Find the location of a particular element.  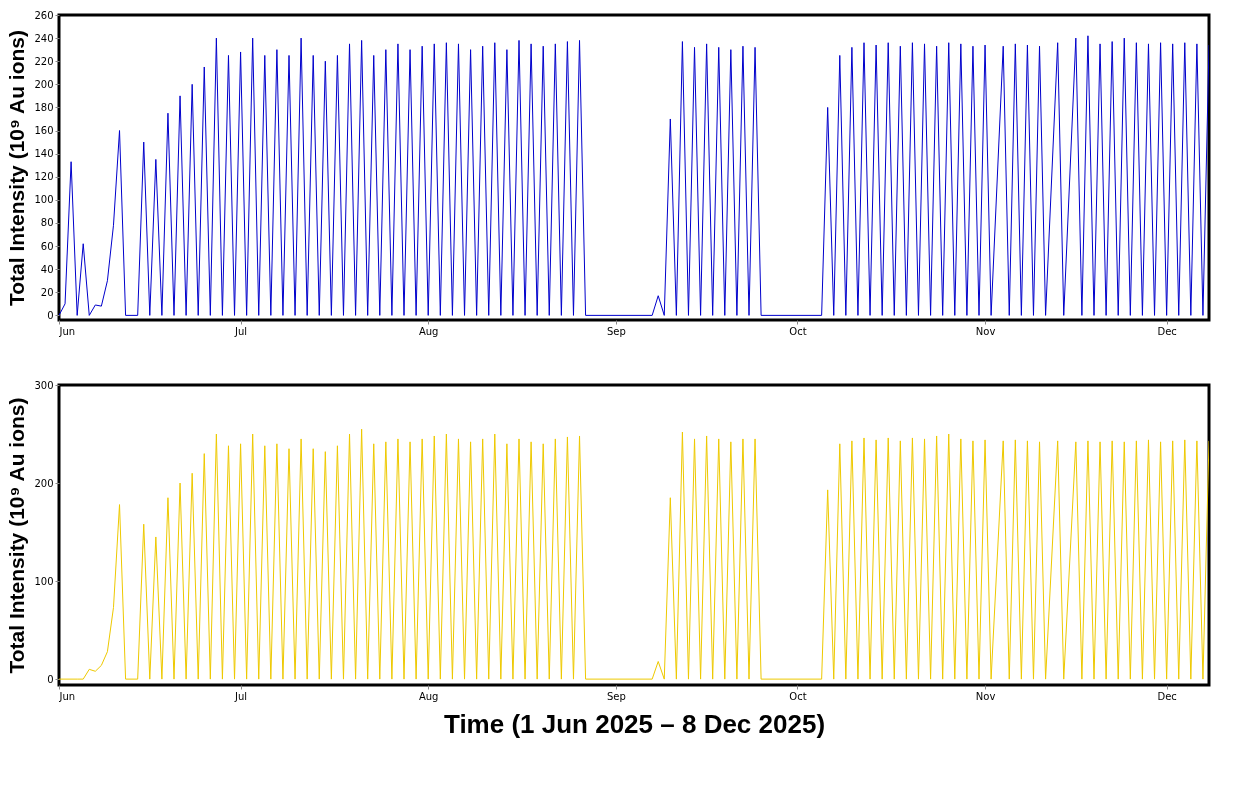

y-tick-label: 260 is located at coordinates (44, 15).